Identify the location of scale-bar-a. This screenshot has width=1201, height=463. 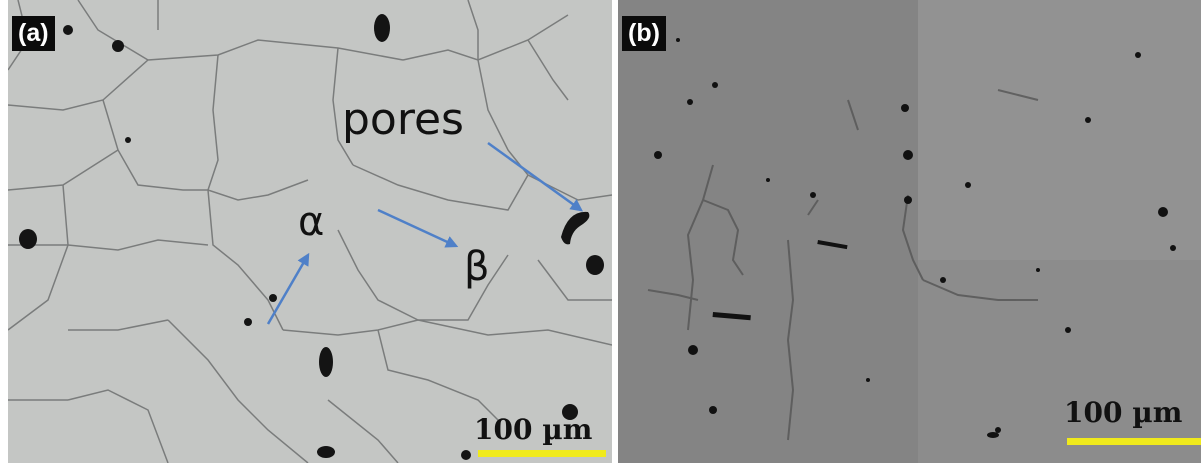
(542, 453).